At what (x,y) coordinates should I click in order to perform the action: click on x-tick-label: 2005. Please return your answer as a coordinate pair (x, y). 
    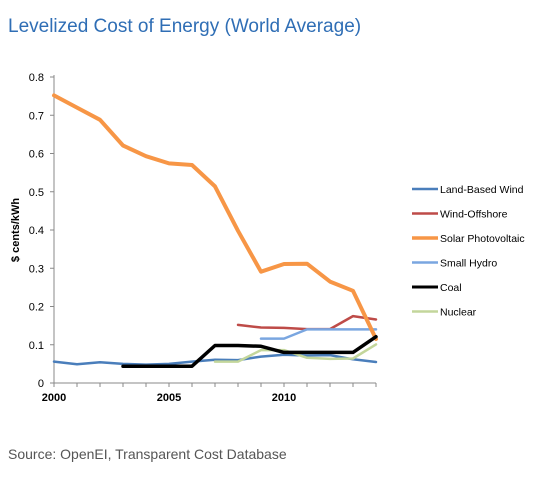
    Looking at the image, I should click on (169, 398).